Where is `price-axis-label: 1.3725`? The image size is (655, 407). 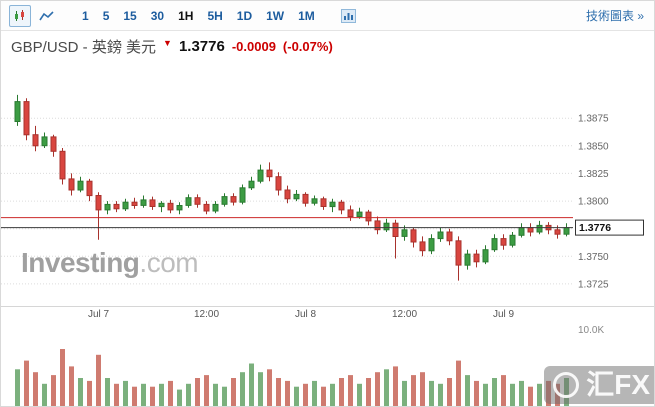 price-axis-label: 1.3725 is located at coordinates (593, 284).